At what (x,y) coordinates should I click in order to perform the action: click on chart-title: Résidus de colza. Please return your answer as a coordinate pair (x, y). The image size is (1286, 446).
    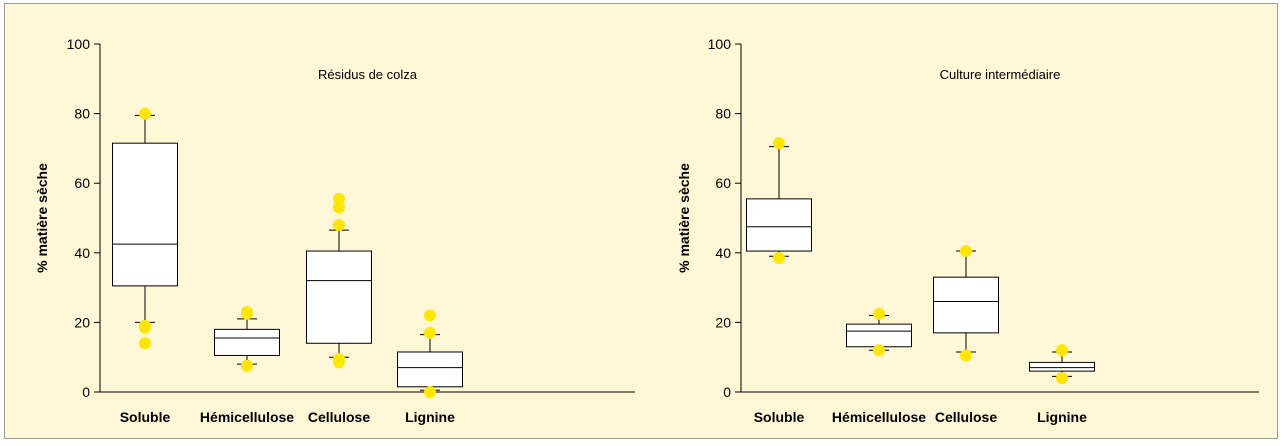
    Looking at the image, I should click on (368, 74).